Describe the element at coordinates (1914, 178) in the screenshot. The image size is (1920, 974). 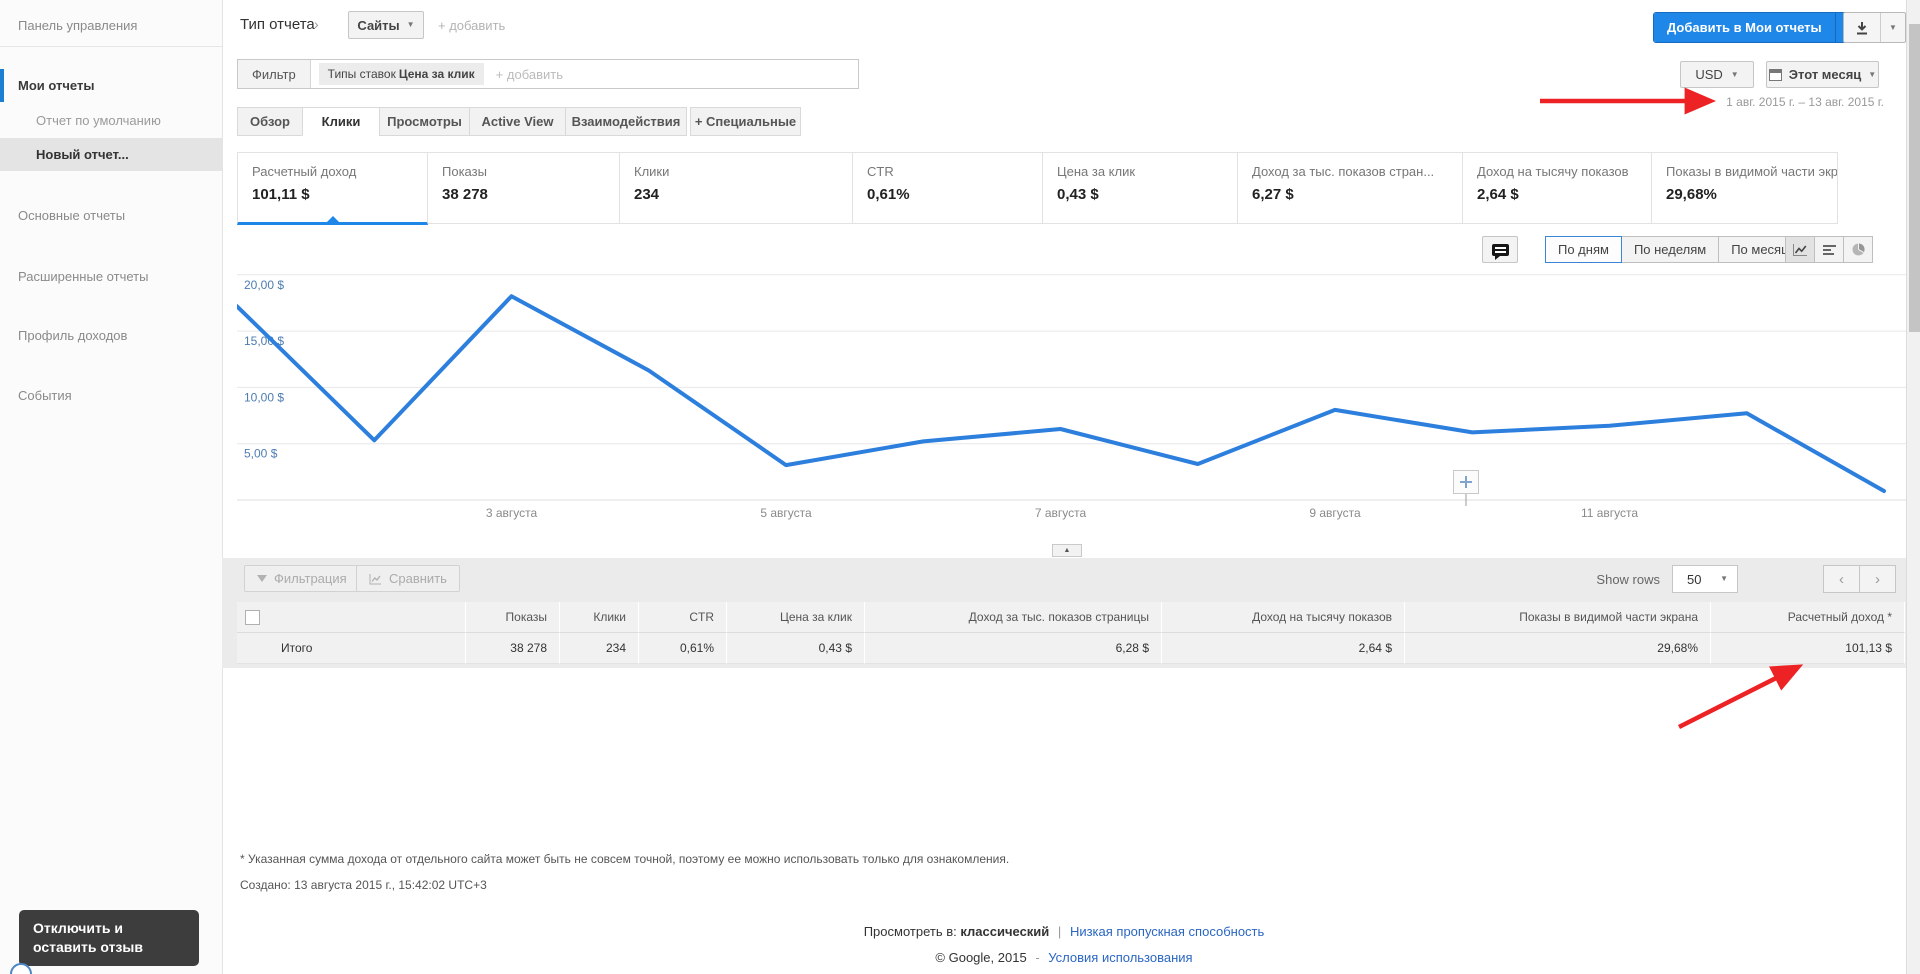
I see `scrollbar-thumb` at that location.